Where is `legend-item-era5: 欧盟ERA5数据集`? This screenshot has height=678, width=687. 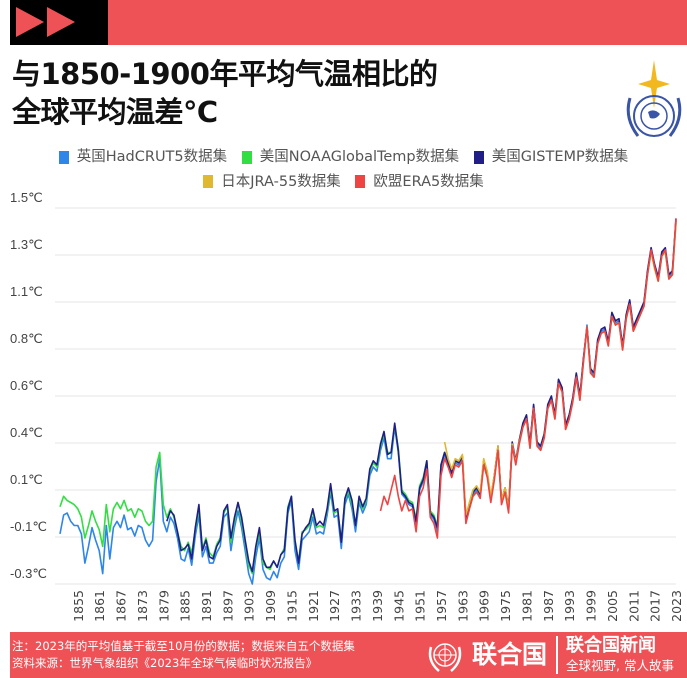
legend-item-era5: 欧盟ERA5数据集 is located at coordinates (419, 182).